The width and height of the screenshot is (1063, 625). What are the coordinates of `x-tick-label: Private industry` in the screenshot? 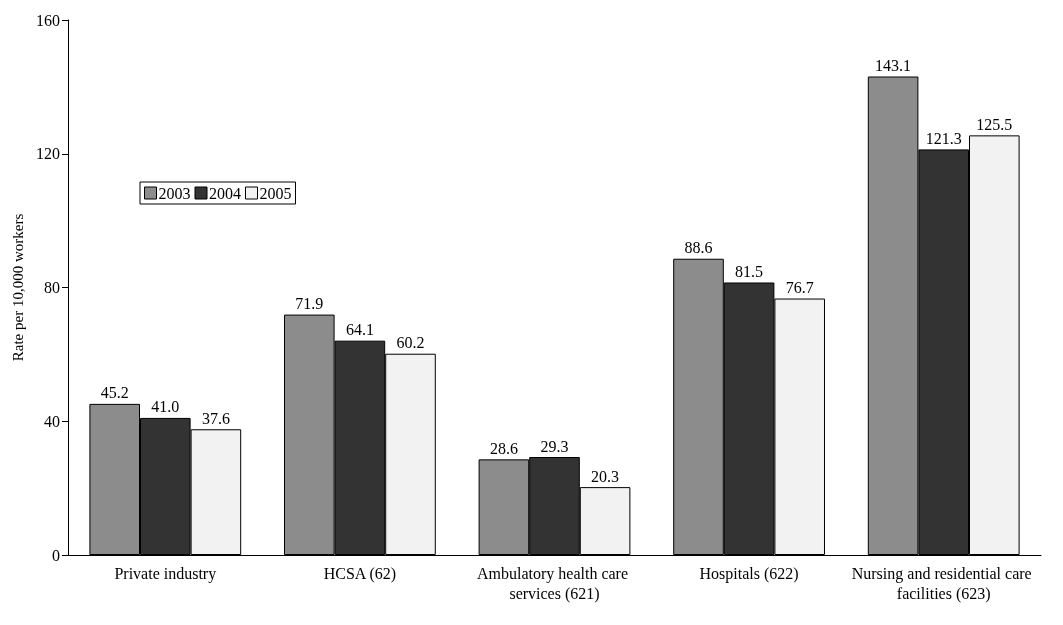 It's located at (165, 573).